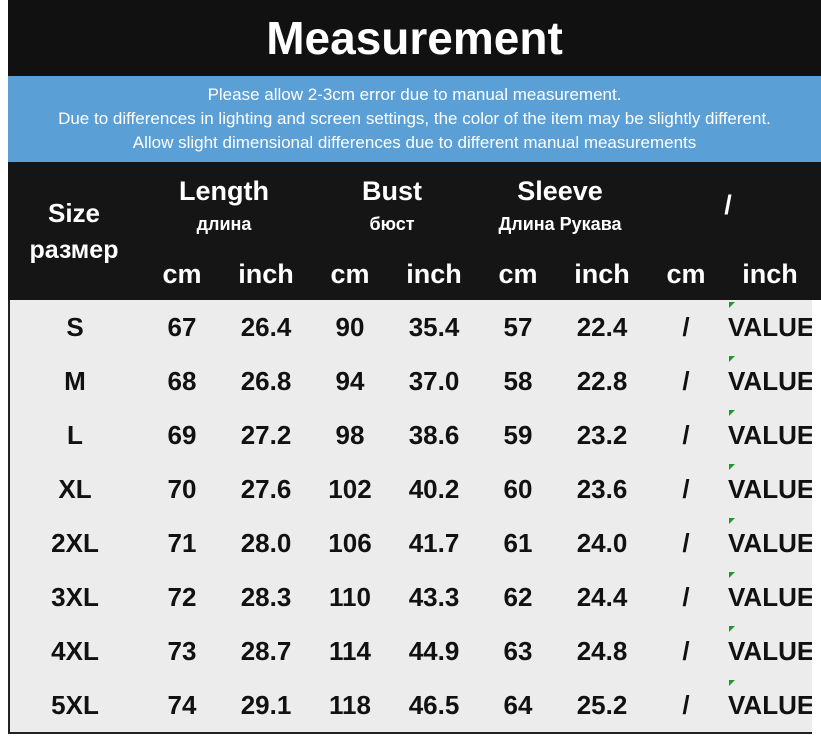 Image resolution: width=821 pixels, height=736 pixels. What do you see at coordinates (728, 205) in the screenshot?
I see `group-label: /` at bounding box center [728, 205].